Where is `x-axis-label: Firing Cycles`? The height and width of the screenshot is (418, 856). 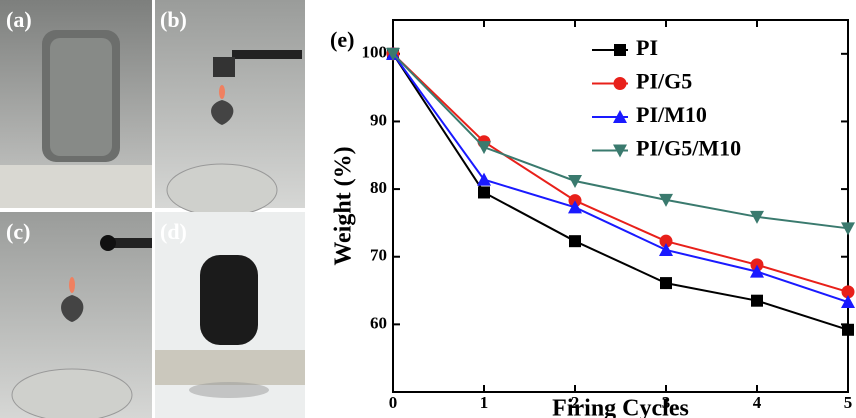
x-axis-label: Firing Cycles is located at coordinates (620, 407).